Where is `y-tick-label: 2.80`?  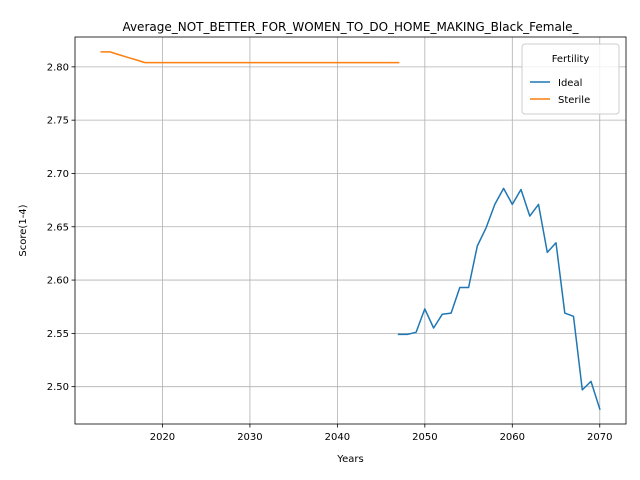 y-tick-label: 2.80 is located at coordinates (58, 67).